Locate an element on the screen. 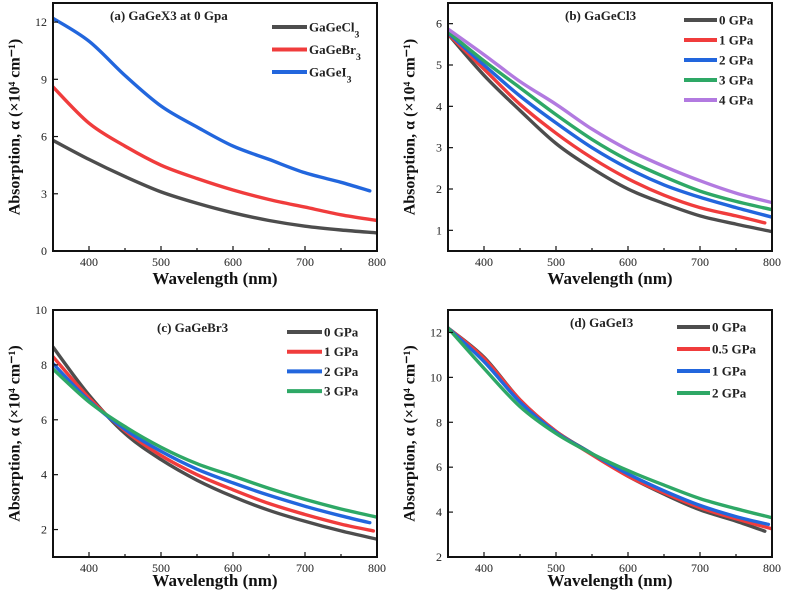 The width and height of the screenshot is (789, 601). series-line-gagecl3 is located at coordinates (215, 186).